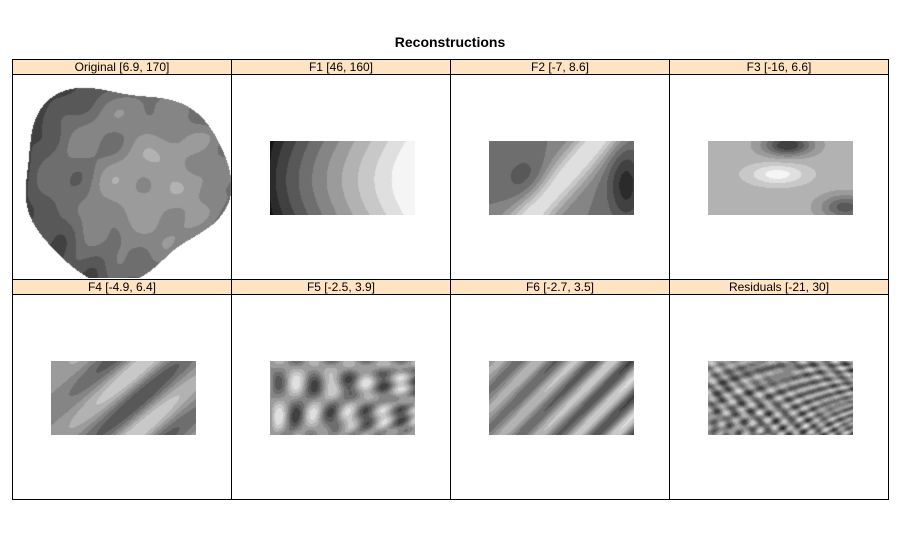 The height and width of the screenshot is (548, 900). I want to click on page-title: Reconstructions, so click(450, 42).